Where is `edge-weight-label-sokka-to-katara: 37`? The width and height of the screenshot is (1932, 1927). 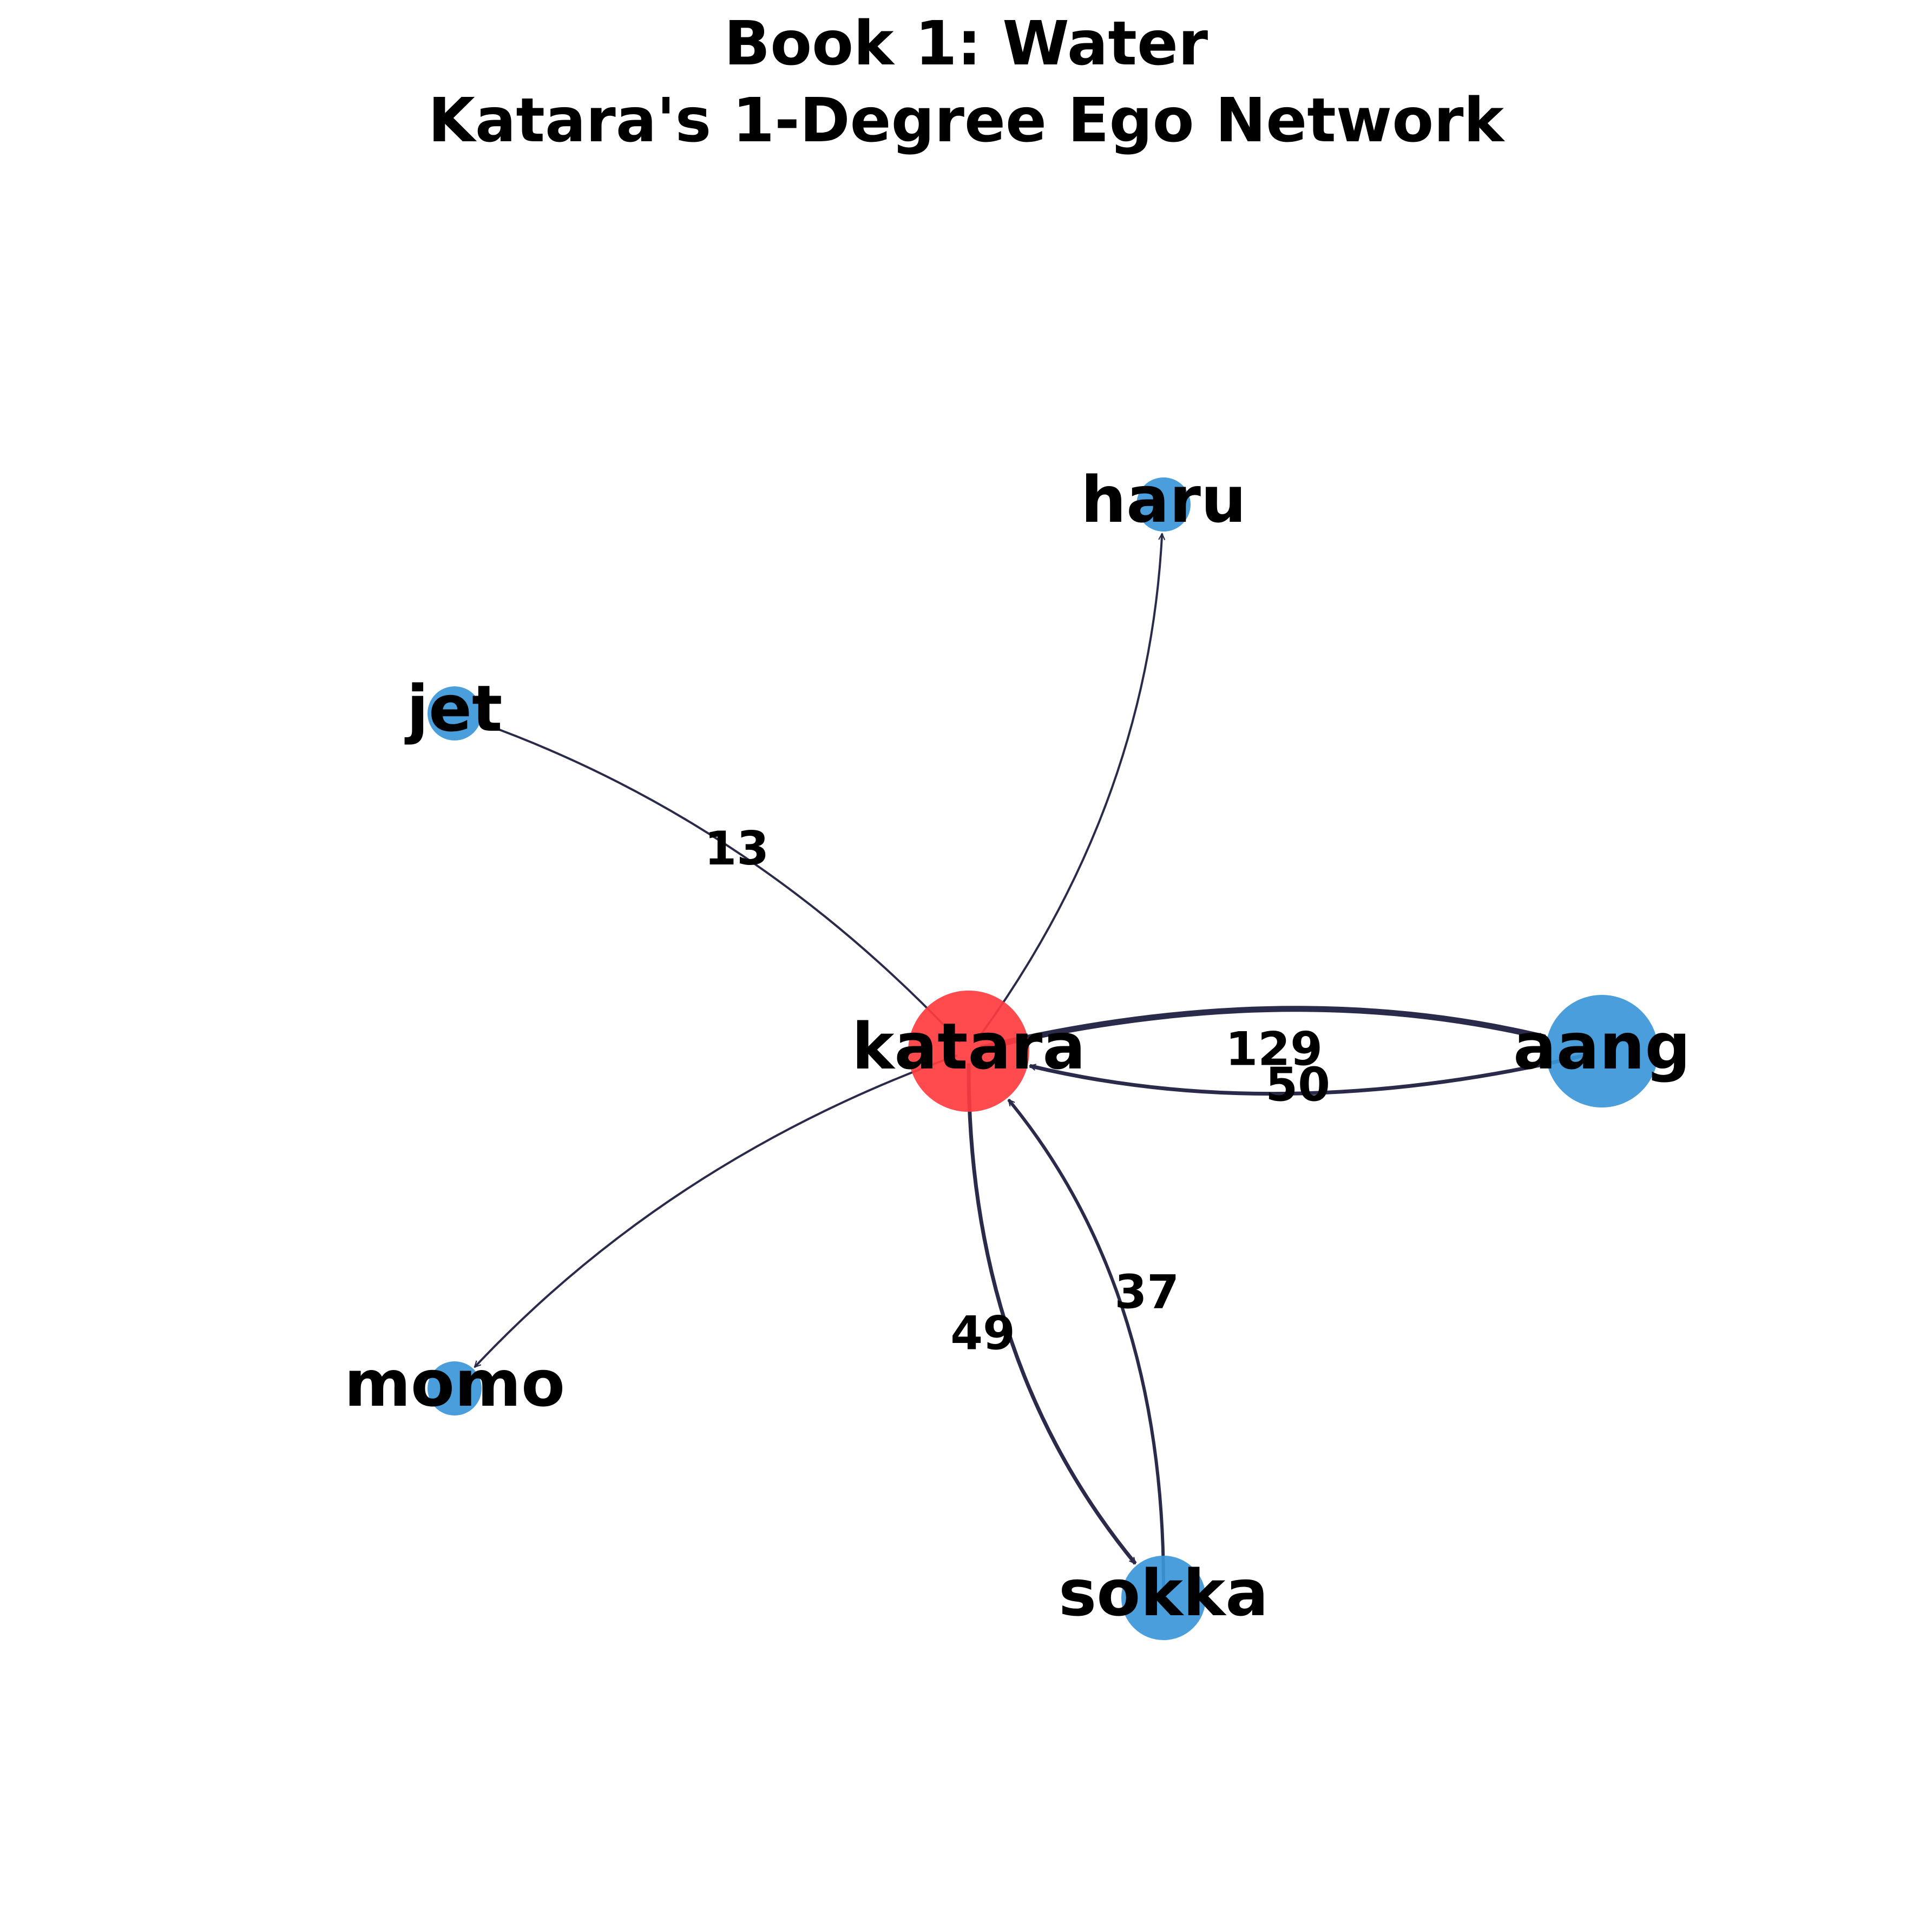
edge-weight-label-sokka-to-katara: 37 is located at coordinates (1146, 1293).